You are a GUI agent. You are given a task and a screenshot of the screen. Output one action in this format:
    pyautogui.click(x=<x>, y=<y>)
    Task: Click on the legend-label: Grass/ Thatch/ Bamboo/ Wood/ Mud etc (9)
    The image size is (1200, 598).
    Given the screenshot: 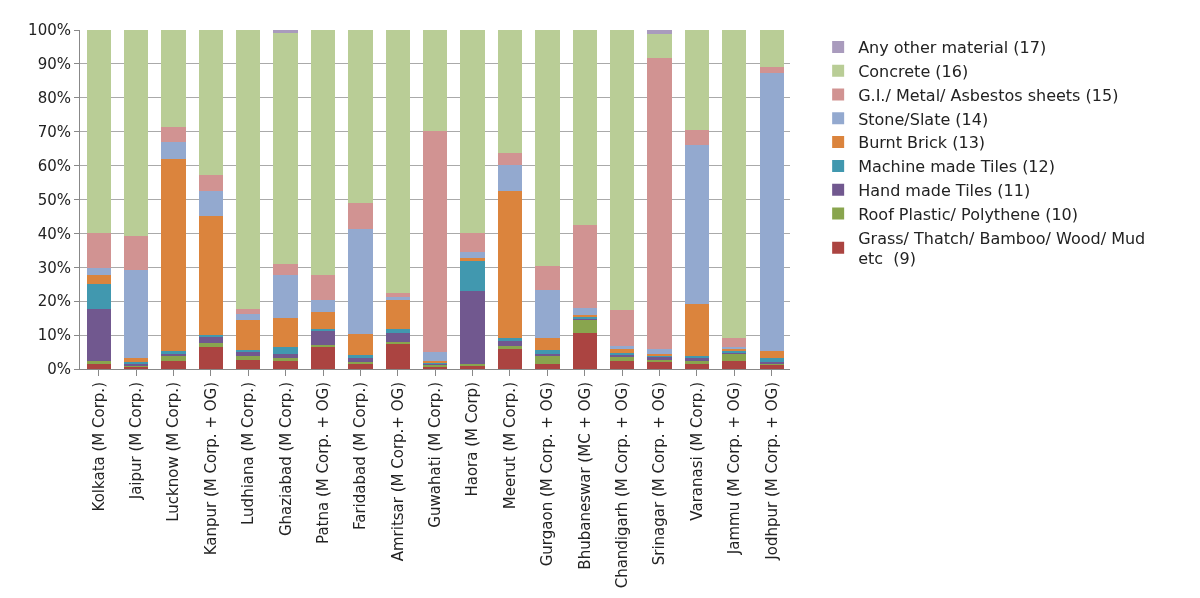 What is the action you would take?
    pyautogui.click(x=1002, y=248)
    